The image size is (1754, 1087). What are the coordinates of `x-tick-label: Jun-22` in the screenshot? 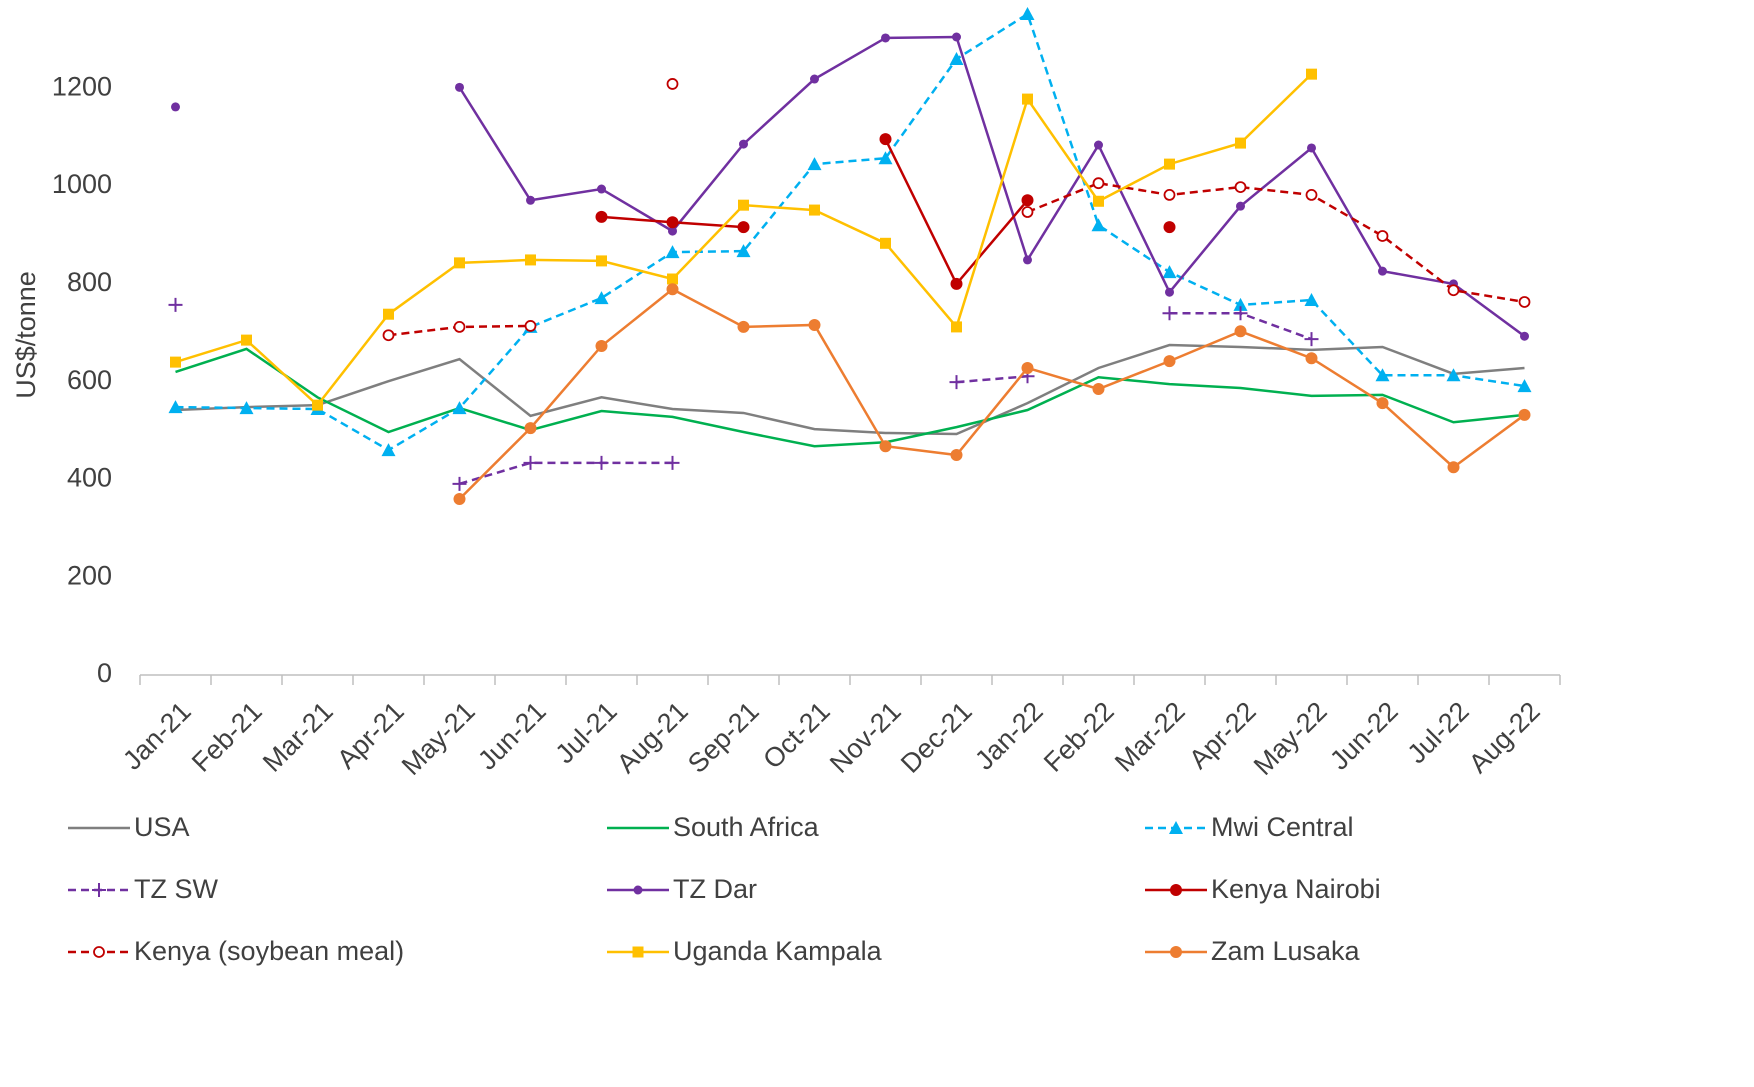 It's located at (1364, 736).